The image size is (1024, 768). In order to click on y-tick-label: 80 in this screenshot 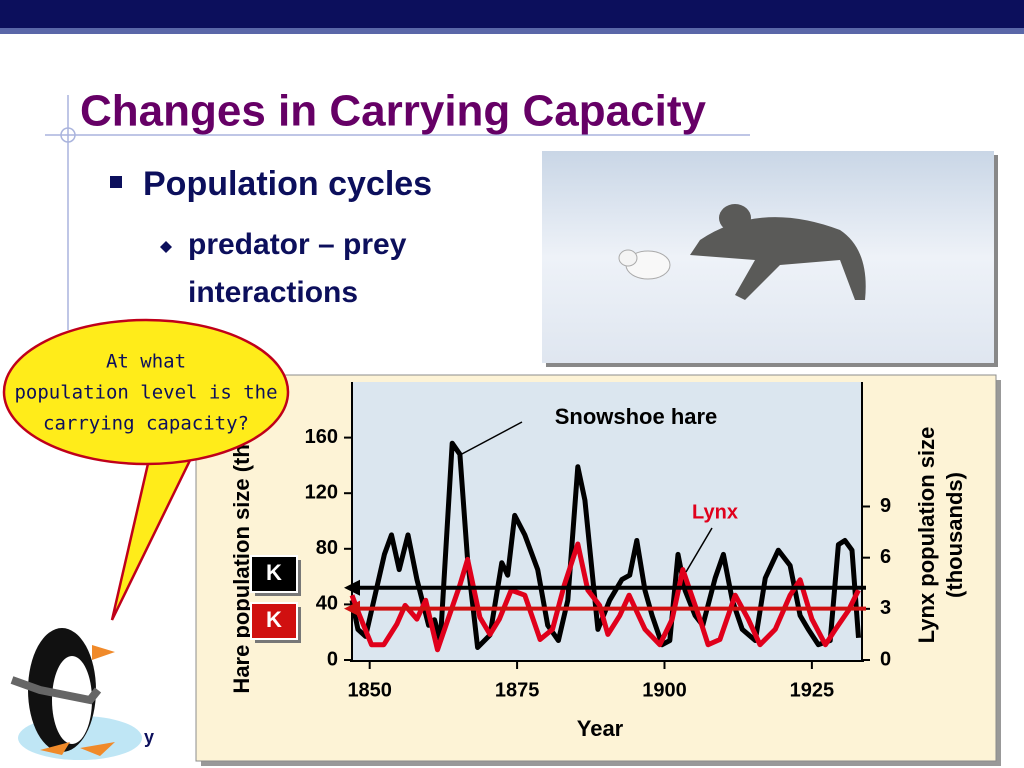, I will do `click(327, 548)`.